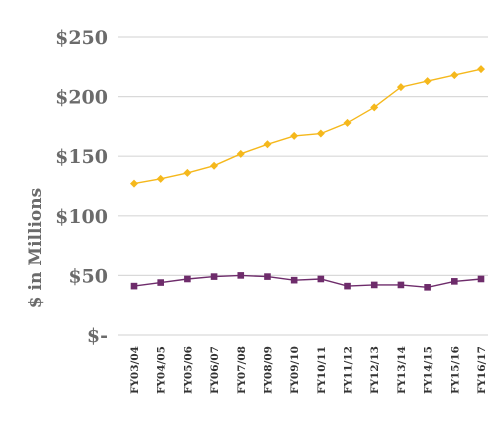 Image resolution: width=500 pixels, height=430 pixels. Describe the element at coordinates (81, 187) in the screenshot. I see `y-axis-ticks: $- $50 $100 $150 $200 $250` at that location.